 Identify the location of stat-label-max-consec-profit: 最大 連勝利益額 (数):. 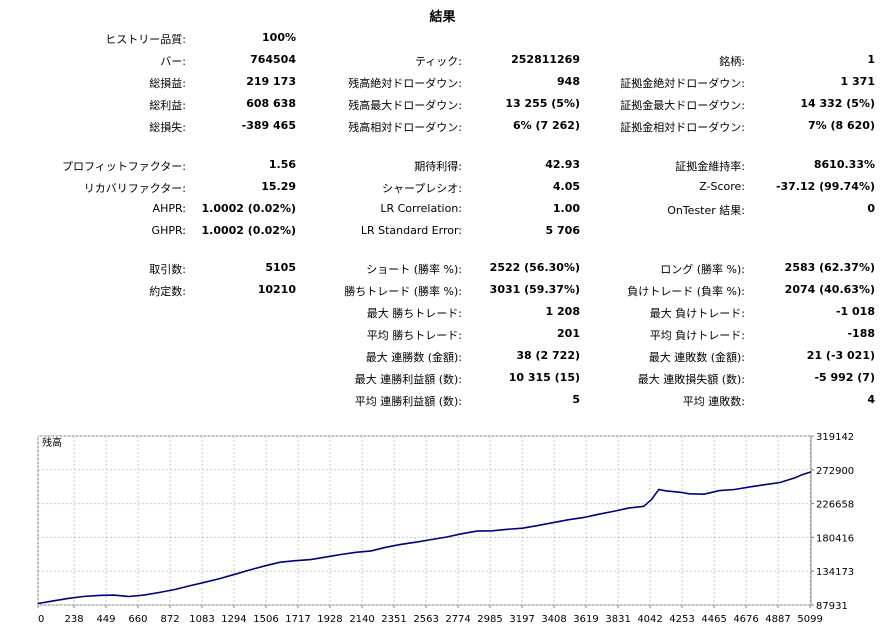
(408, 379).